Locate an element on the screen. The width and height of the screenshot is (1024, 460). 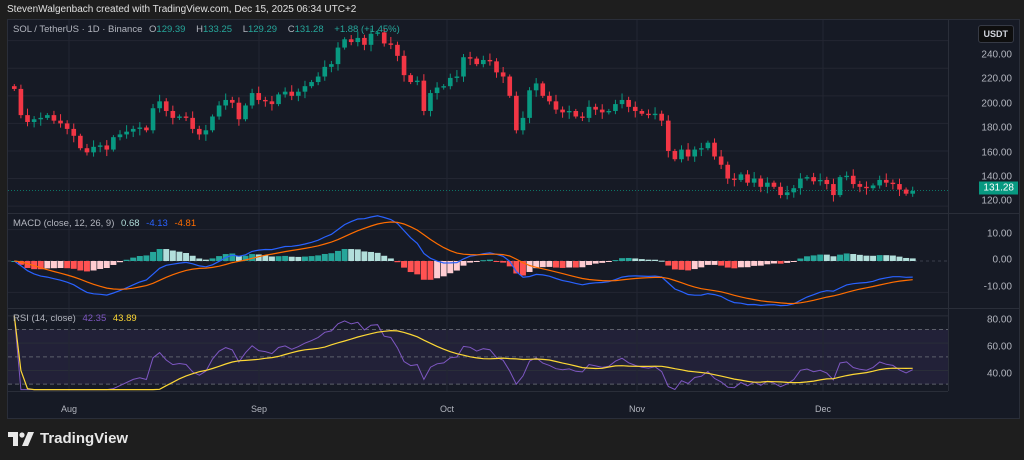
time-axis-divider is located at coordinates (478, 391).